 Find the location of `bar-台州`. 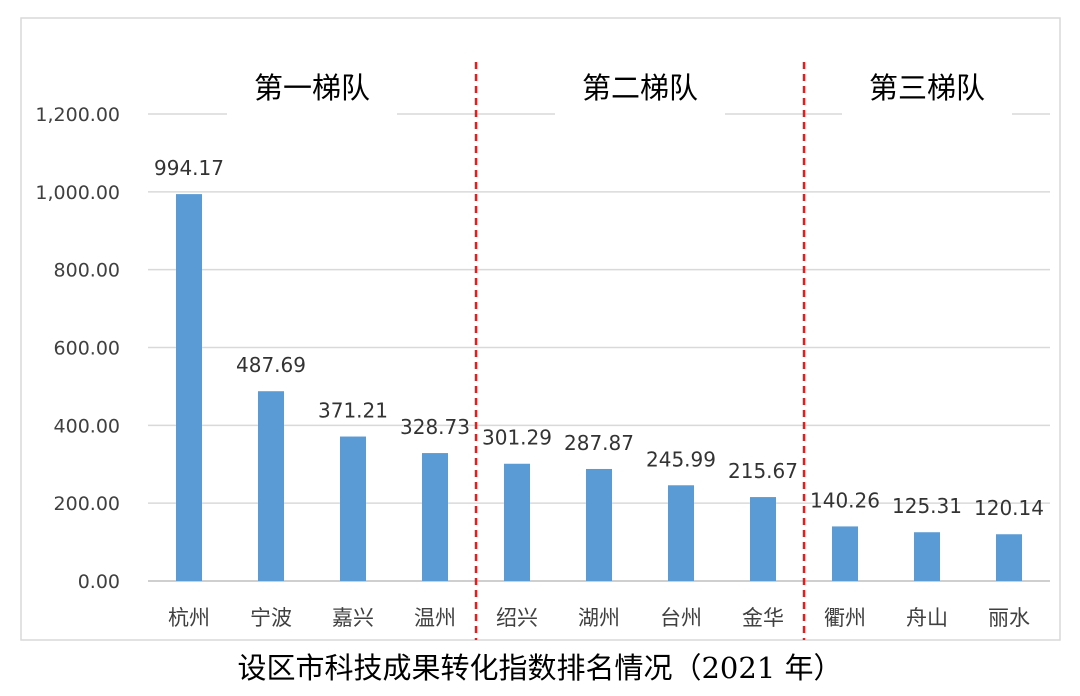

bar-台州 is located at coordinates (681, 533).